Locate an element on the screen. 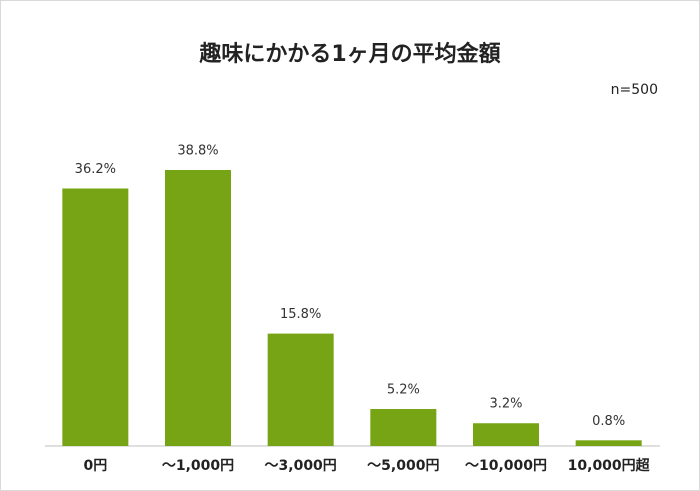 This screenshot has width=700, height=491. x-tick-label: ～5,000円 is located at coordinates (403, 466).